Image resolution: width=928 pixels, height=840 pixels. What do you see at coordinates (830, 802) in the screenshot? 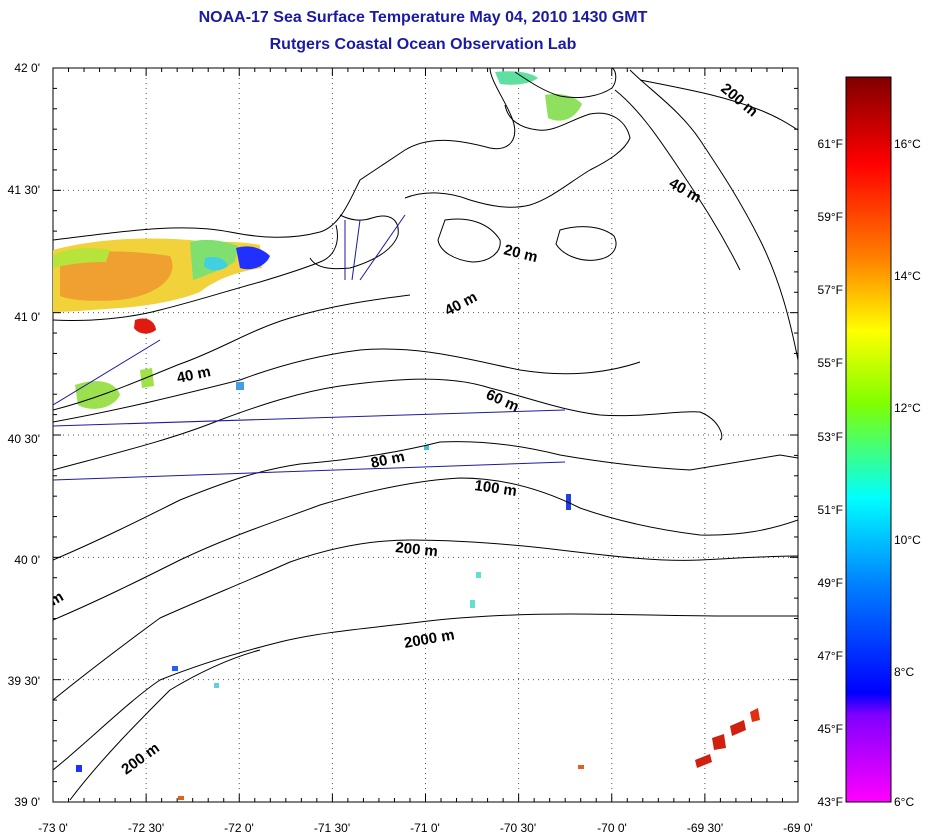
I see `cb-f-43: 43°F` at bounding box center [830, 802].